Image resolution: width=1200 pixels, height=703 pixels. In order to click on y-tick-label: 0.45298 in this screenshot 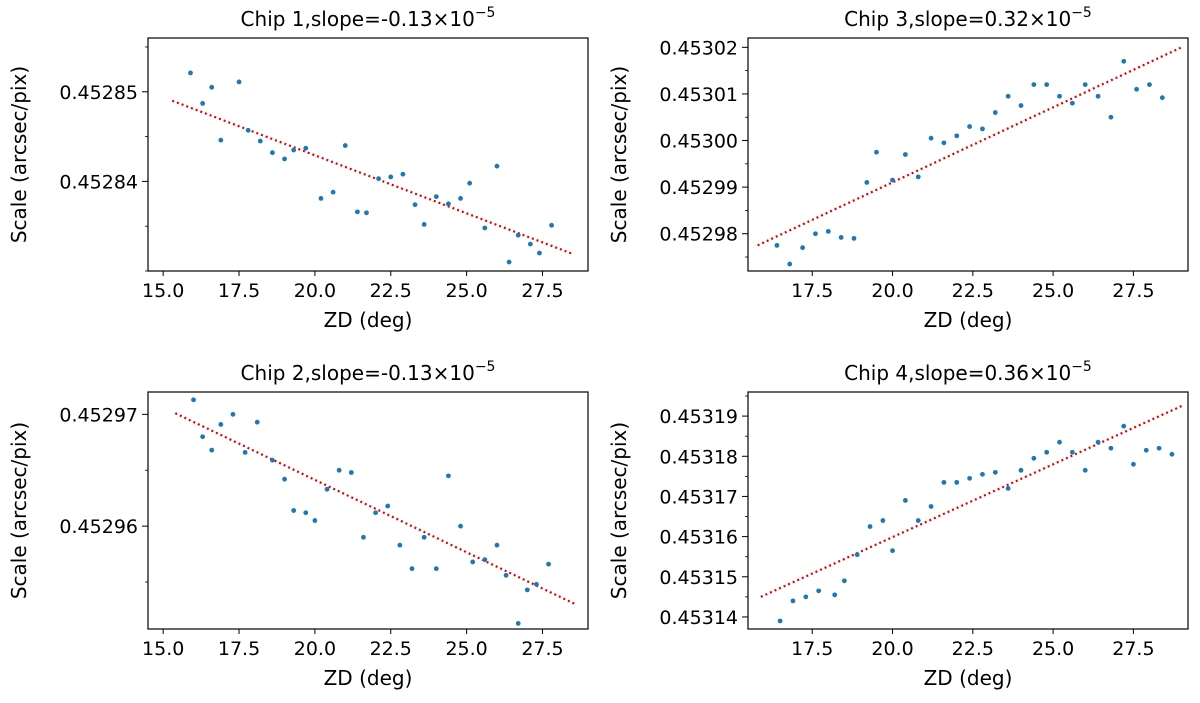, I will do `click(698, 235)`.